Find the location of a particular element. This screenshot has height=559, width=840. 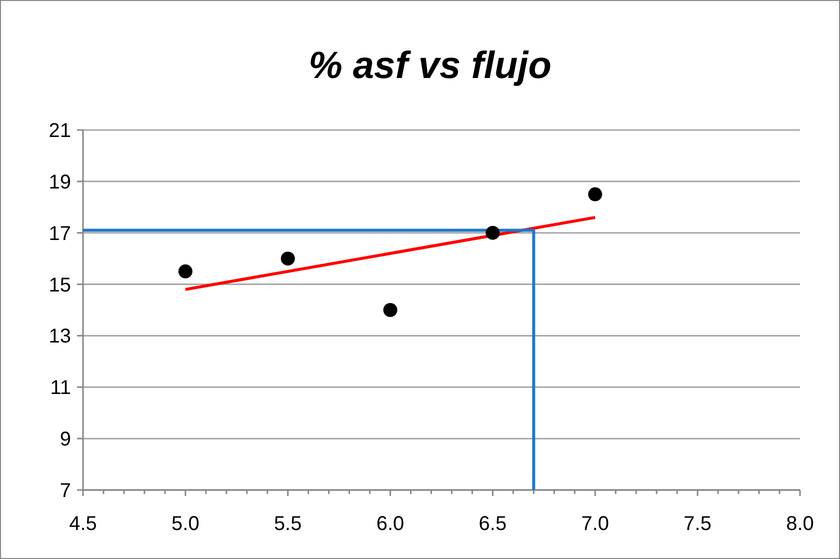

y-tick-label: 21 is located at coordinates (59, 131).